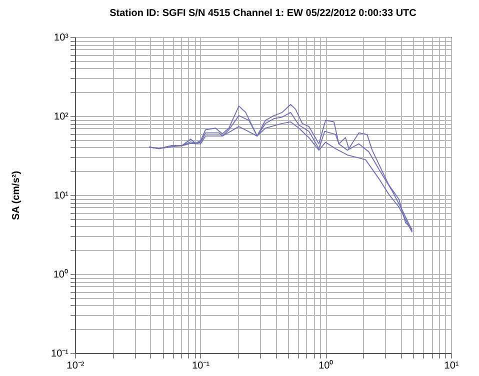 The image size is (479, 376). I want to click on x-tick-label: 10⁰, so click(326, 366).